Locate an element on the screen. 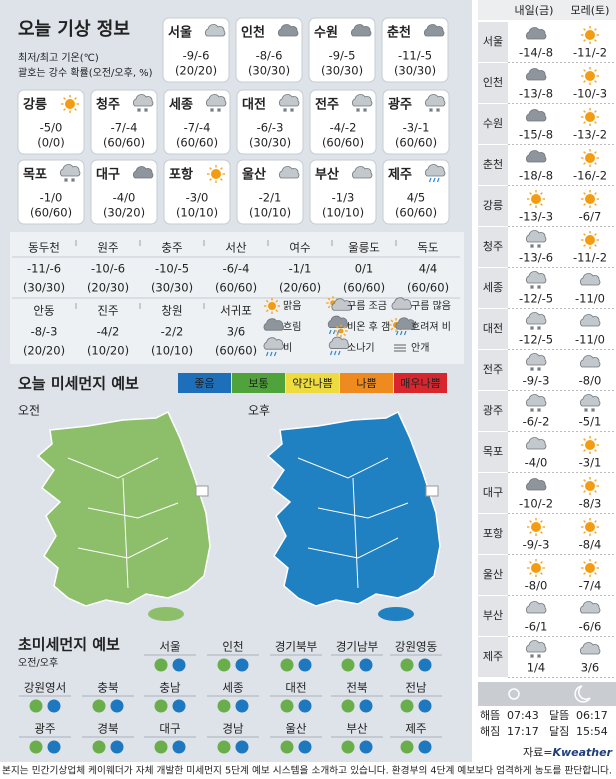  forecast-temp: -14/-8 is located at coordinates (536, 53).